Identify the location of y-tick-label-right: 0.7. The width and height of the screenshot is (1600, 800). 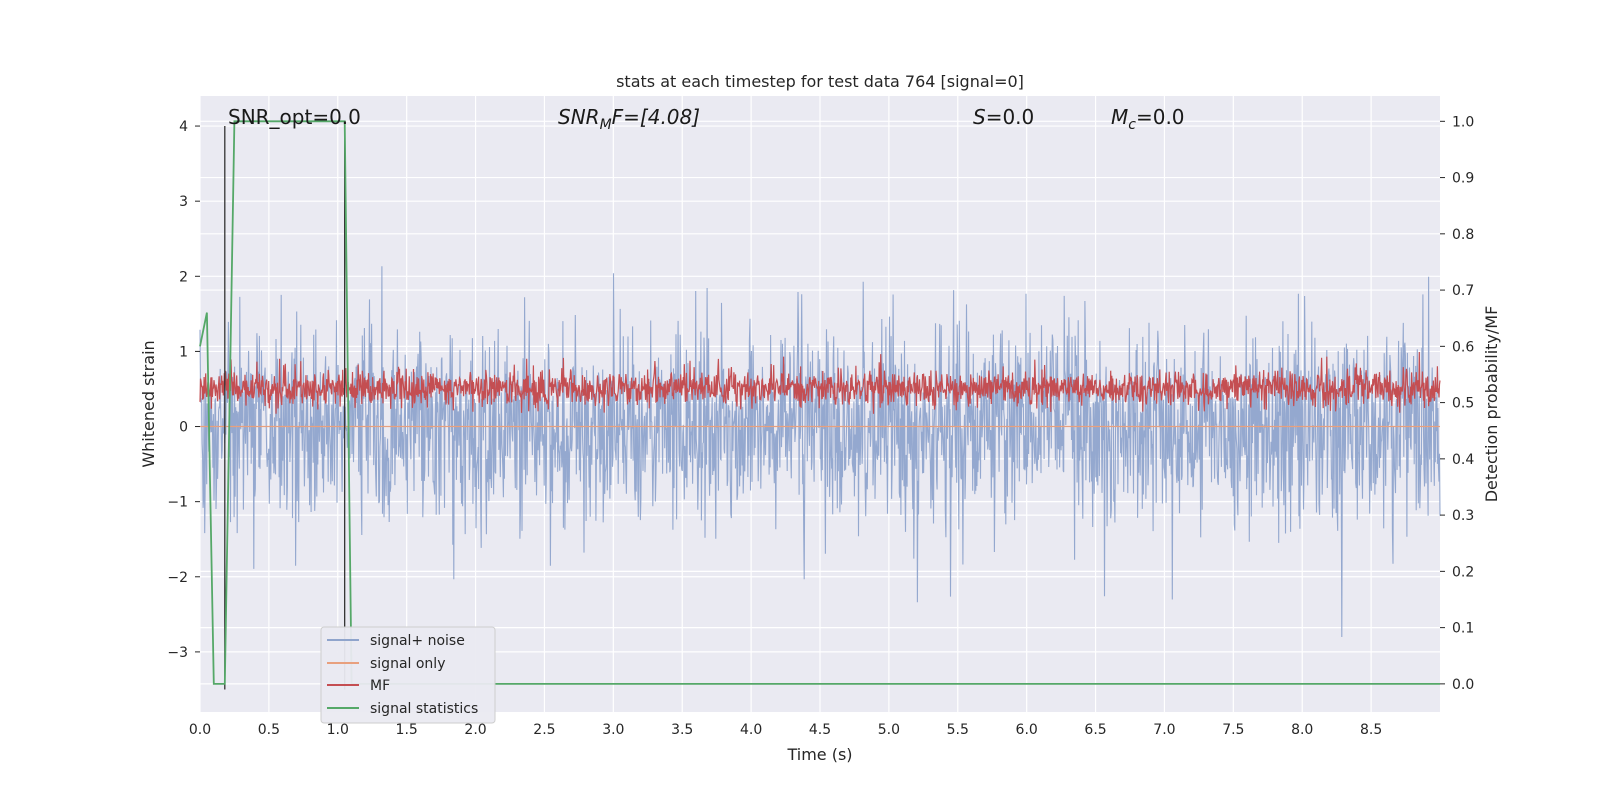
(1463, 291).